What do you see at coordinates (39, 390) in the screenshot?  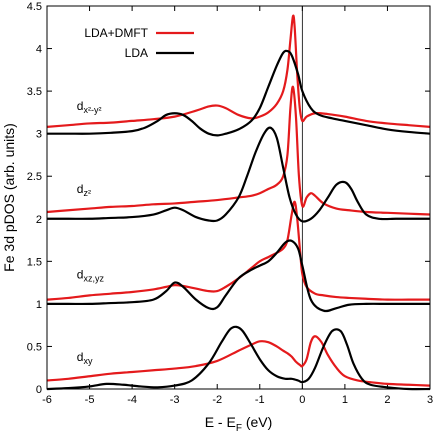 I see `y-tick-label: 0` at bounding box center [39, 390].